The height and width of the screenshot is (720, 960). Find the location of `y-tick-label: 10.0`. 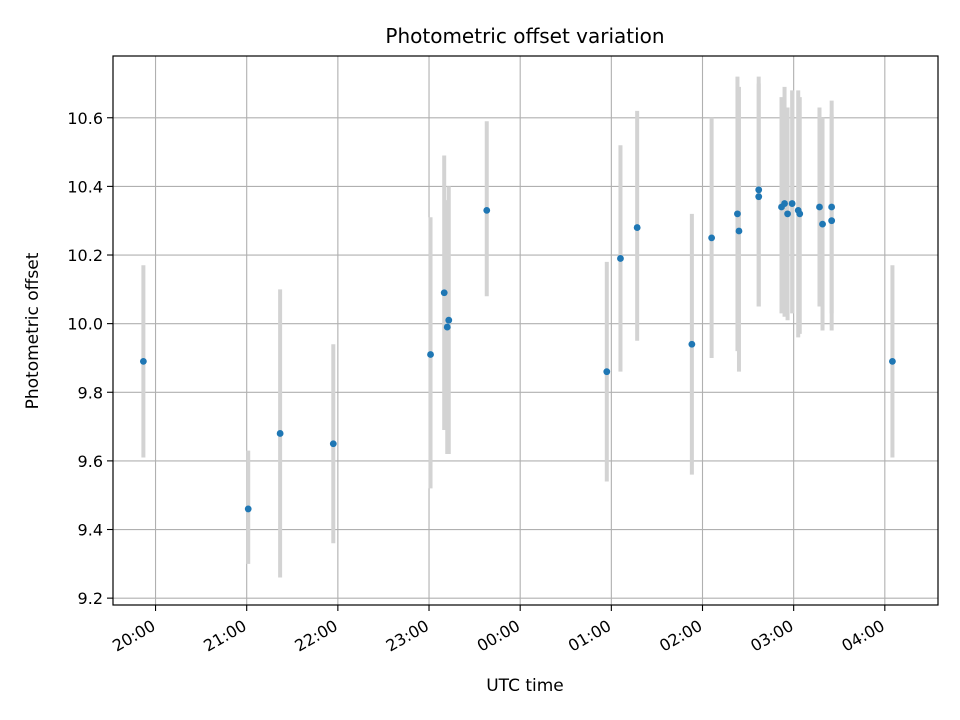

y-tick-label: 10.0 is located at coordinates (85, 324).